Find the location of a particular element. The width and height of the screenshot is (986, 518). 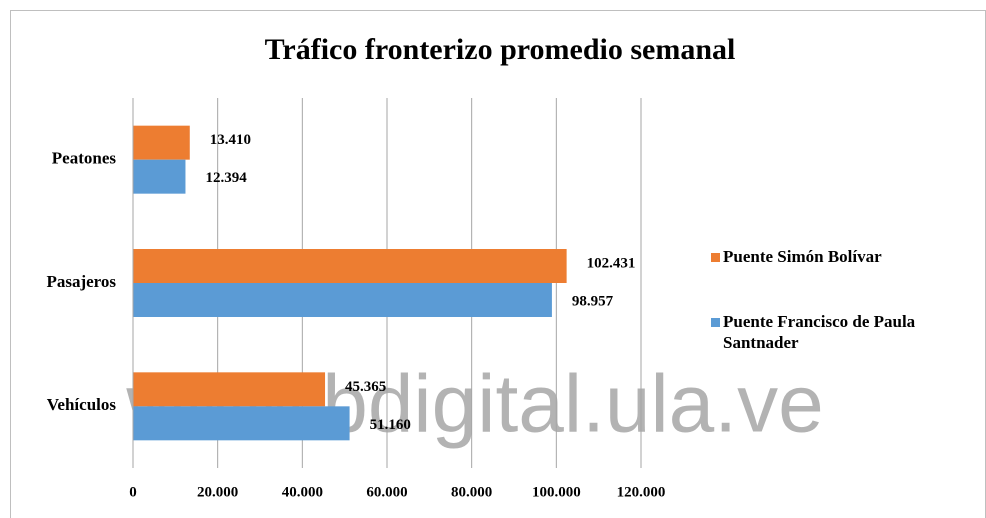

y-tick-label: Peatones is located at coordinates (84, 158).